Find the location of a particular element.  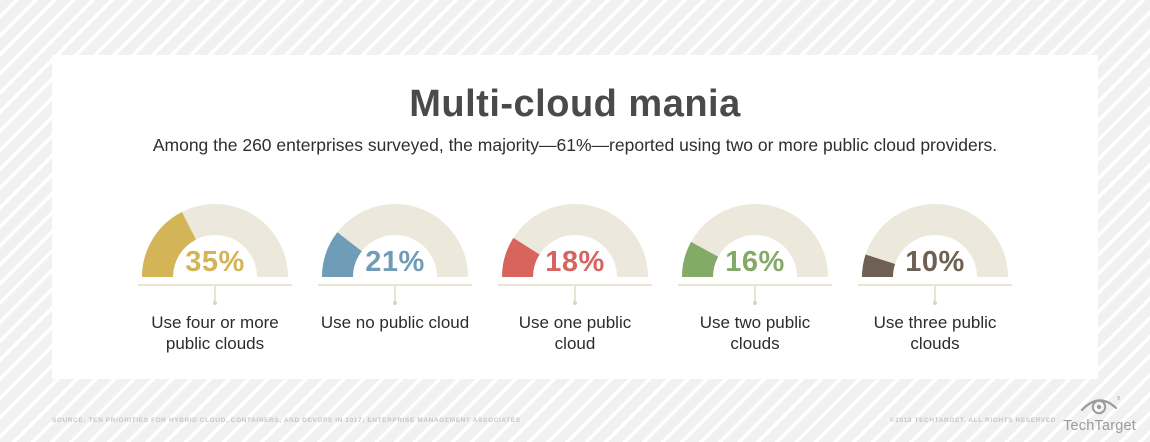

gauge-value: 10% is located at coordinates (935, 262).